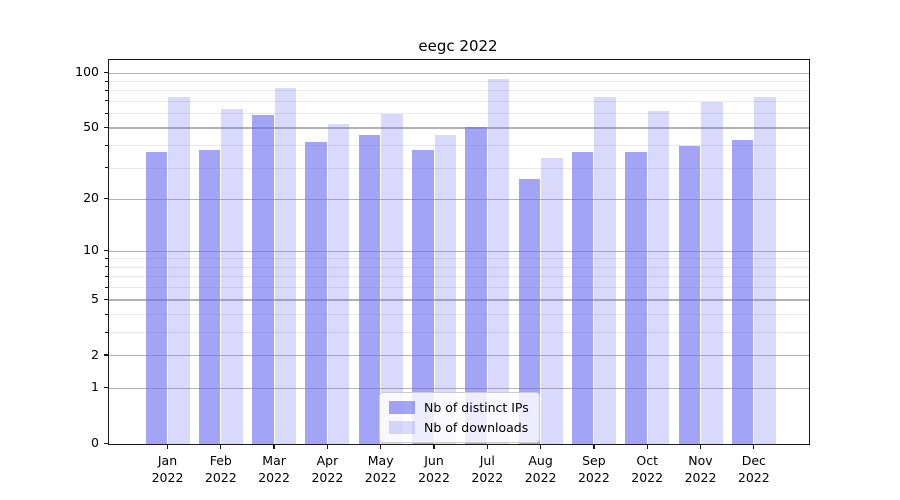 The image size is (900, 500). I want to click on chart-title: eegc 2022, so click(458, 46).